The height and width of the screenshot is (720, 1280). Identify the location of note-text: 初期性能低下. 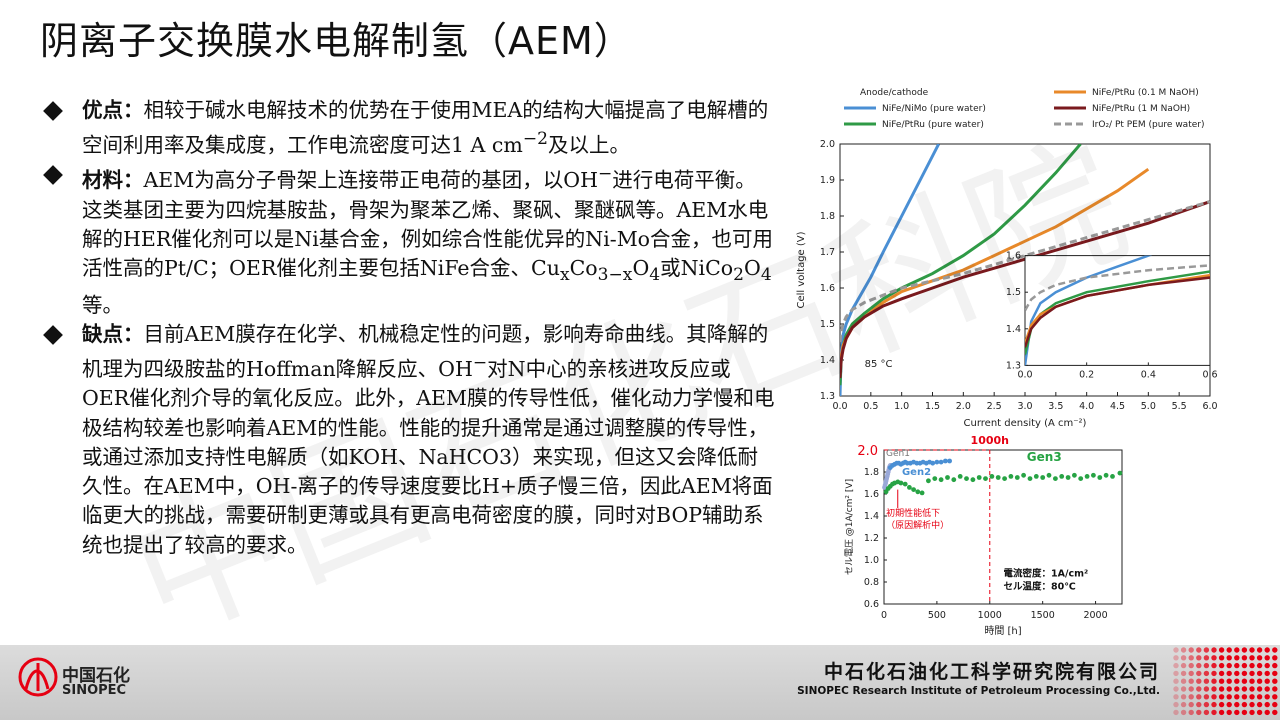
(913, 513).